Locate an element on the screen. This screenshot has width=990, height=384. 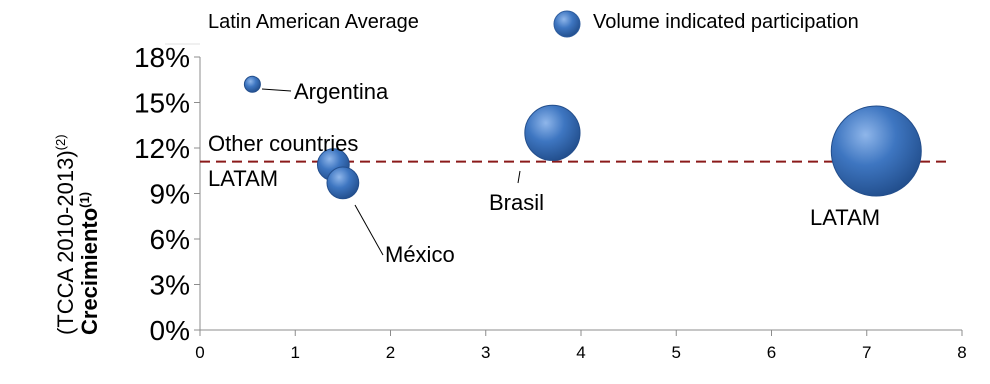
y-tick-label: 18% is located at coordinates (162, 57).